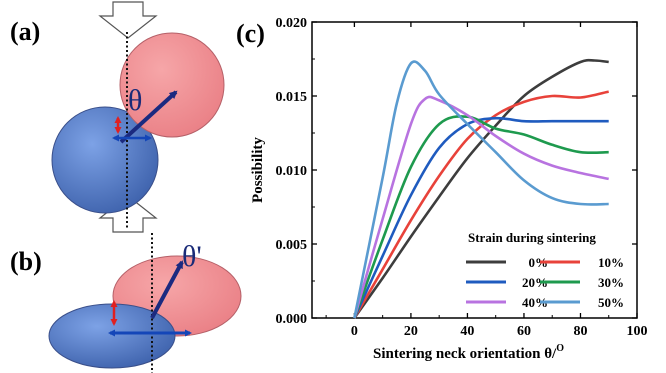 This screenshot has width=666, height=373. Describe the element at coordinates (128, 20) in the screenshot. I see `top-load-arrow-icon` at that location.